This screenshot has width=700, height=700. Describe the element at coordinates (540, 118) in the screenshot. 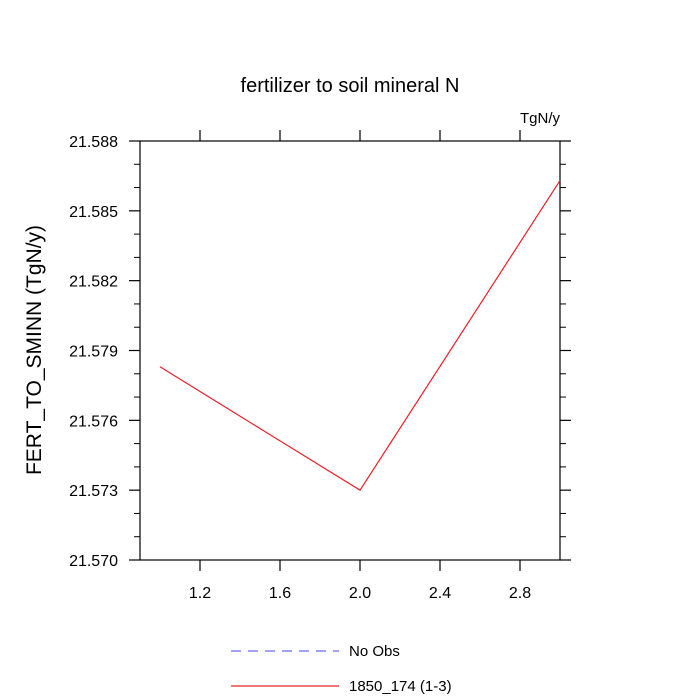

I see `units-label: TgN/y` at that location.